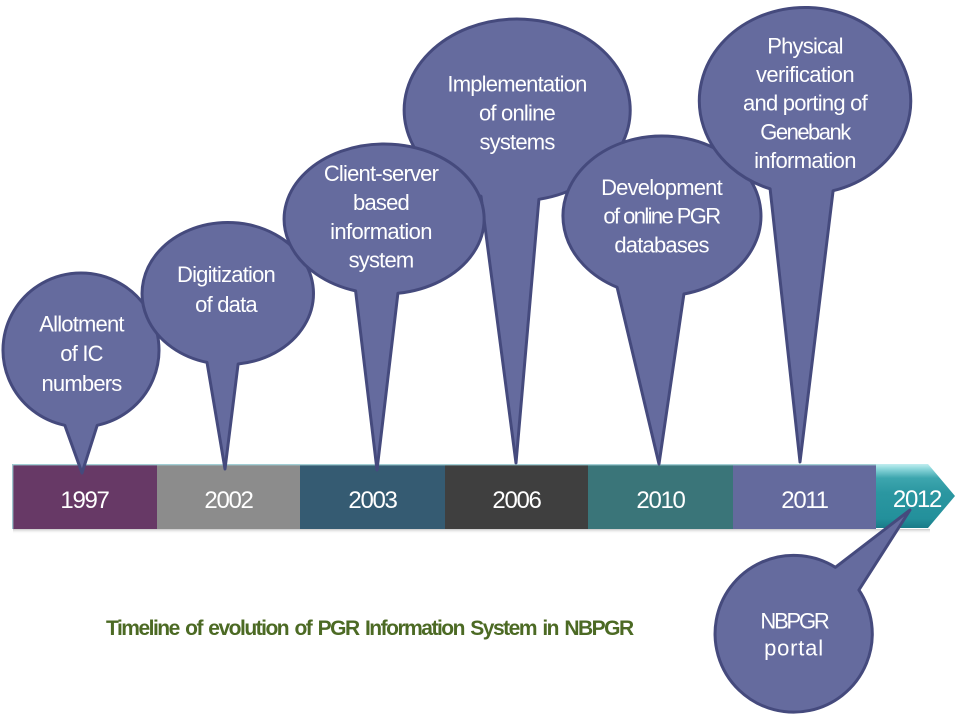 The image size is (960, 720). What do you see at coordinates (661, 244) in the screenshot?
I see `svg-text: databases` at bounding box center [661, 244].